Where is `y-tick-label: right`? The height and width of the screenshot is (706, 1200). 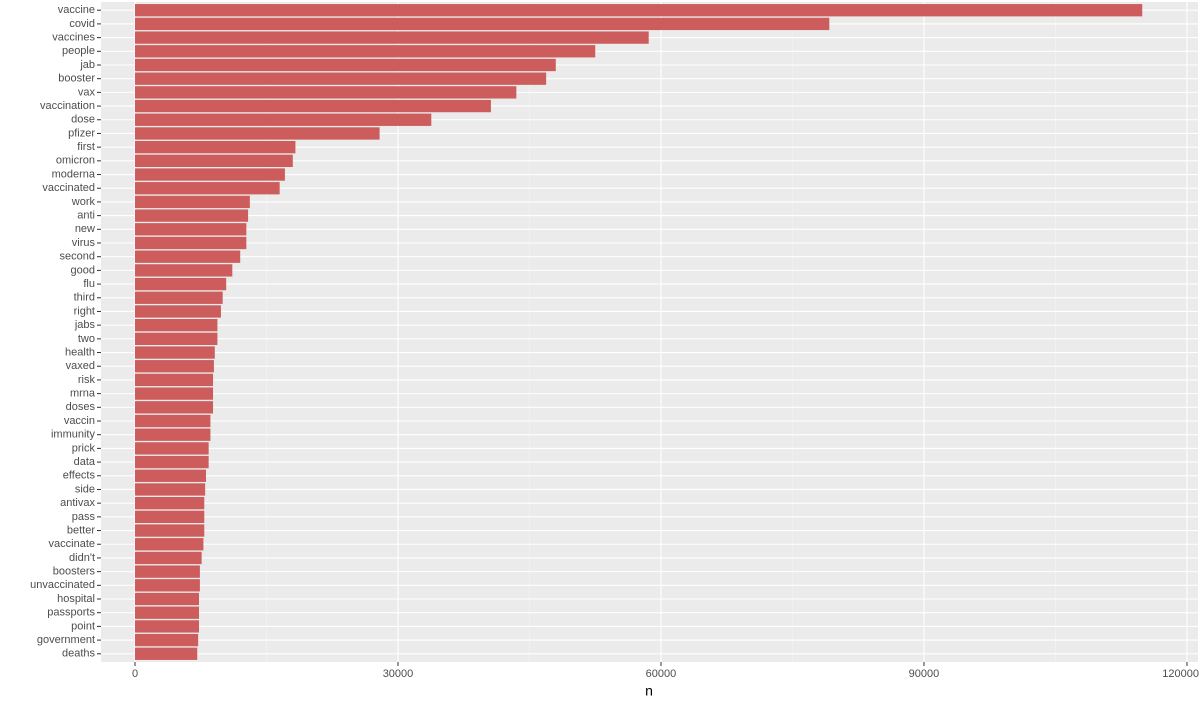
y-tick-label: right is located at coordinates (84, 311).